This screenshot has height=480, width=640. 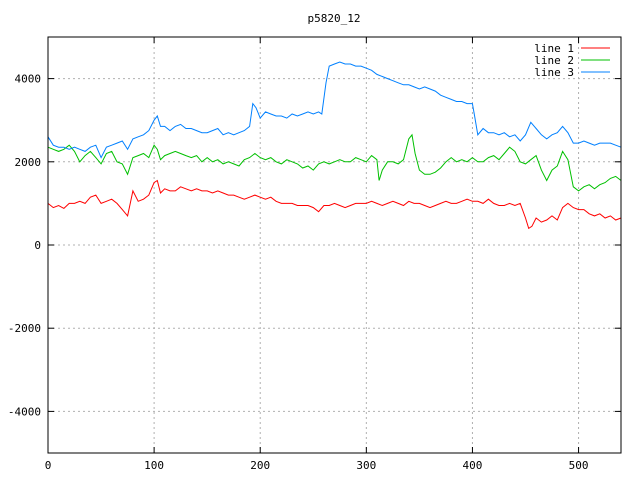 I want to click on y-tick-label: 4000, so click(x=28, y=79).